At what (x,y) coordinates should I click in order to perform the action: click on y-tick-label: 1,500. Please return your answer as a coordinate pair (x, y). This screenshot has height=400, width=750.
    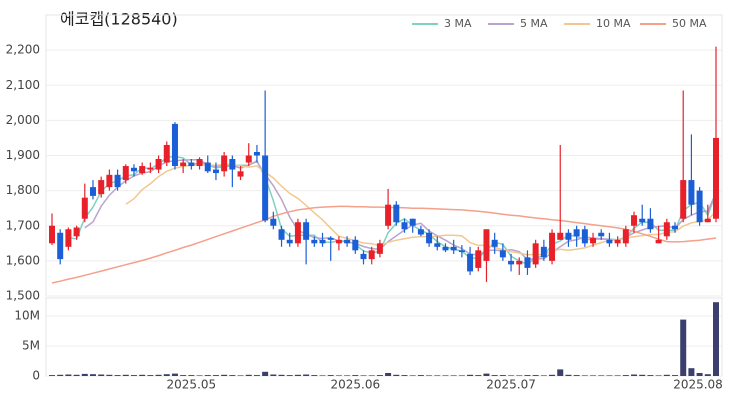
    Looking at the image, I should click on (23, 296).